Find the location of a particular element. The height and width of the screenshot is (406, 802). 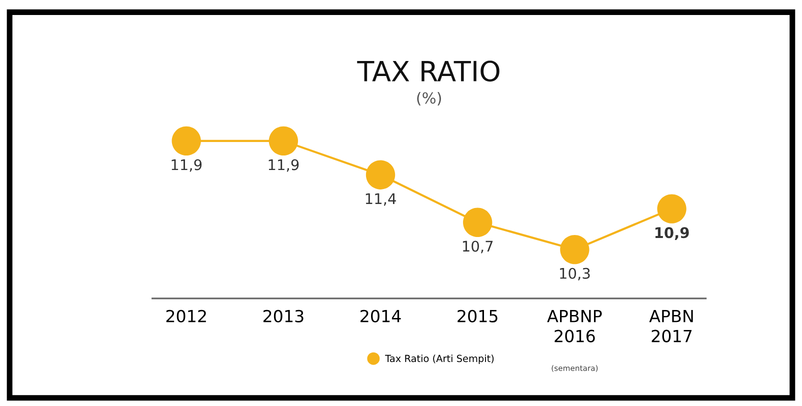

x-tick-label: 2012 is located at coordinates (186, 316).